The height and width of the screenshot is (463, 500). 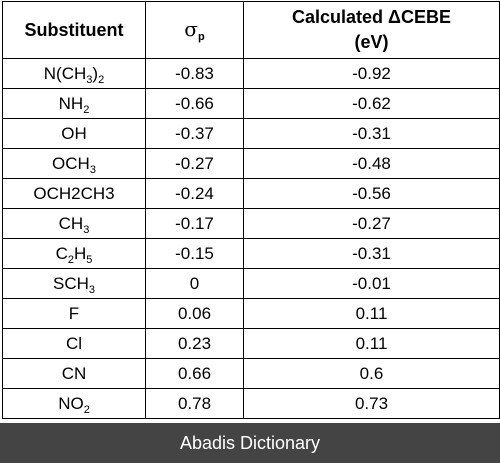 I want to click on cell-substituent: N(CH3)2, so click(x=74, y=73).